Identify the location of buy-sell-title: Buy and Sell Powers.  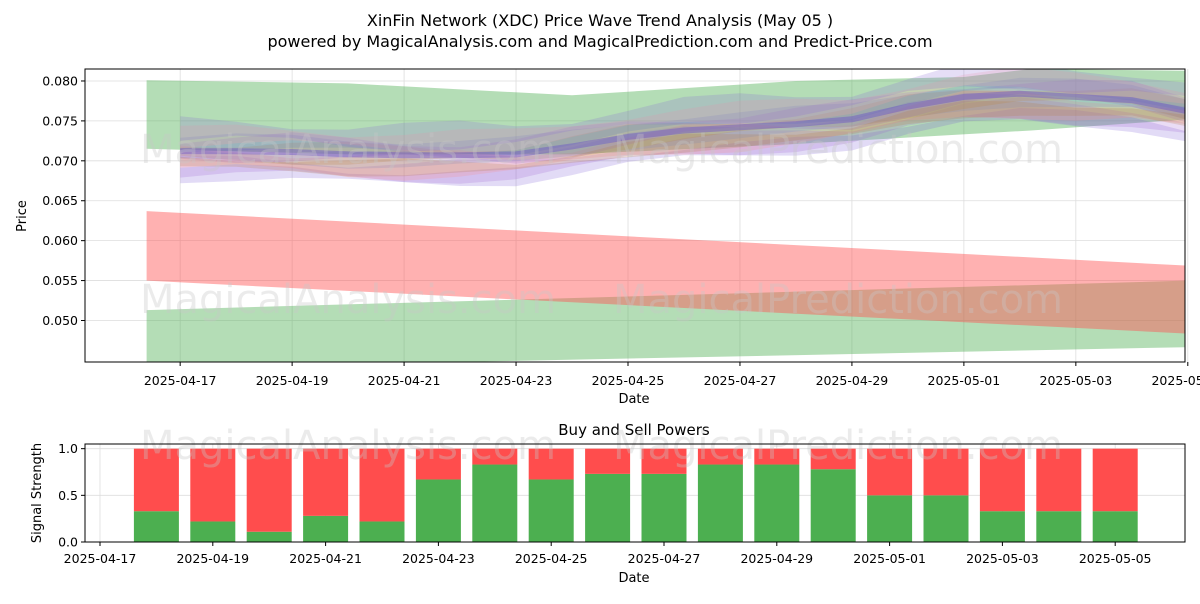
(634, 430).